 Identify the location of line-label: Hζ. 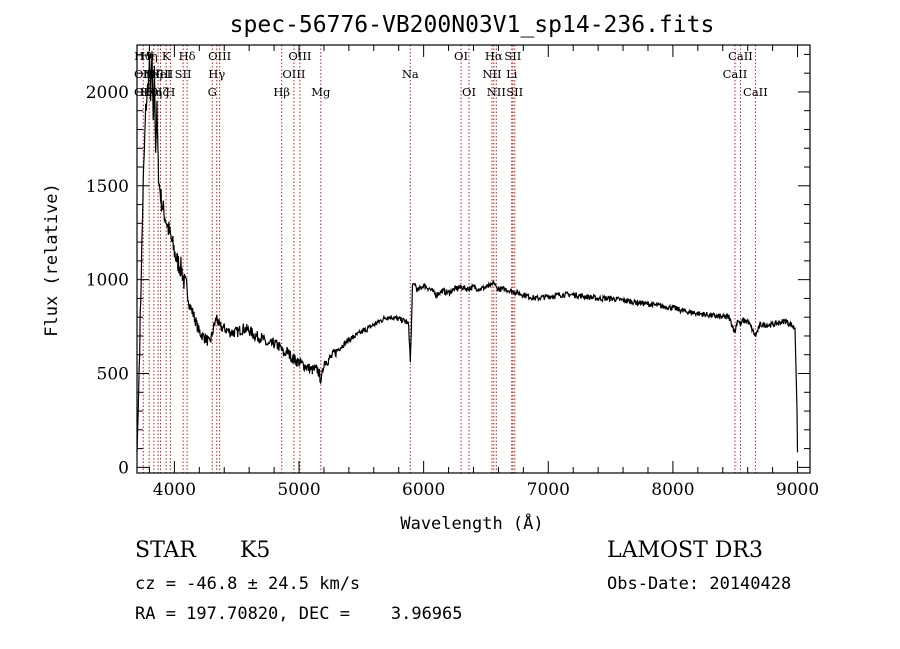
(160, 92).